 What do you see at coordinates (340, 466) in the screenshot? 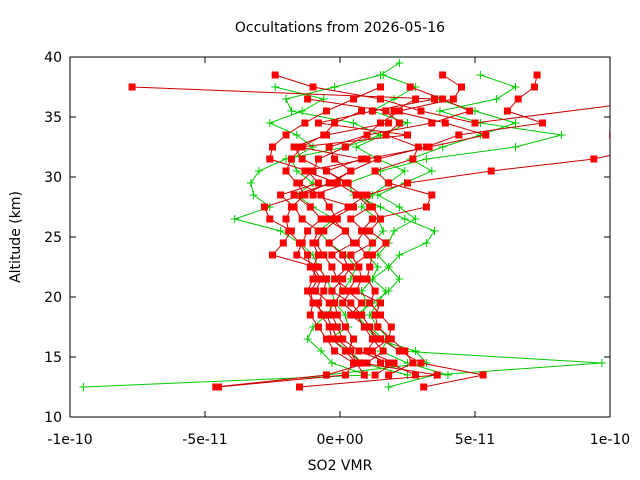
I see `x-axis-label: SO2 VMR` at bounding box center [340, 466].